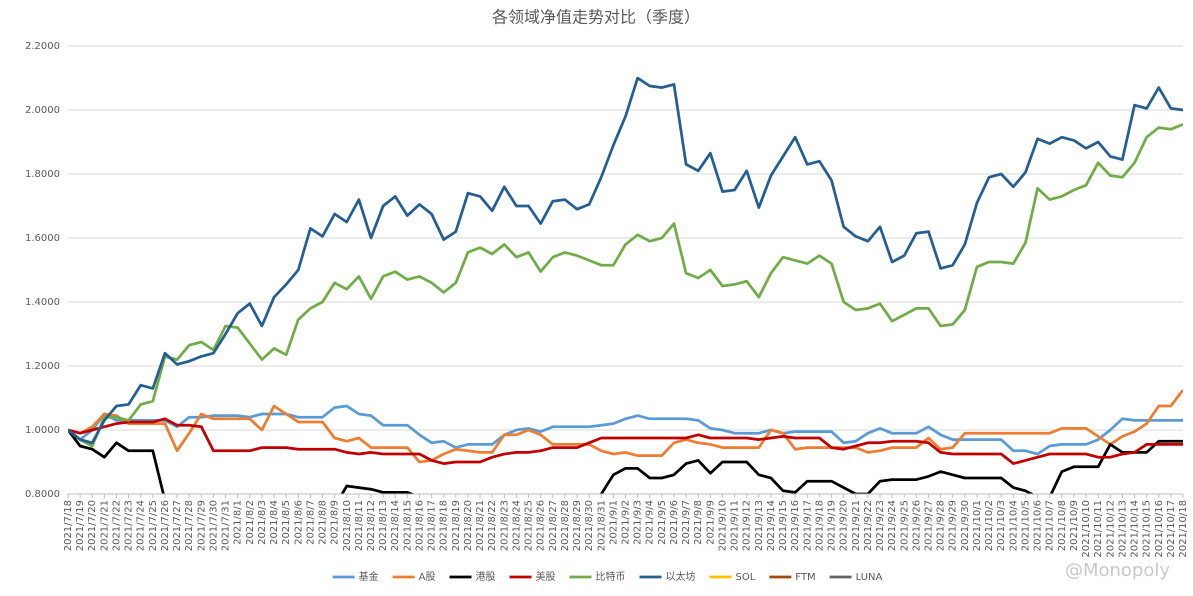 The width and height of the screenshot is (1193, 596). Describe the element at coordinates (371, 525) in the screenshot. I see `x-tick-label: 2021/8/12` at that location.